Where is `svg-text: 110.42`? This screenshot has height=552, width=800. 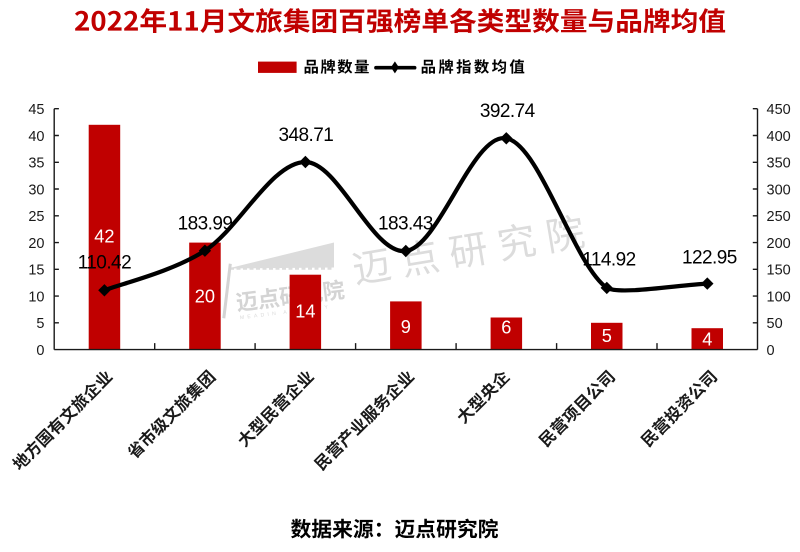
svg-text: 110.42 is located at coordinates (104, 263).